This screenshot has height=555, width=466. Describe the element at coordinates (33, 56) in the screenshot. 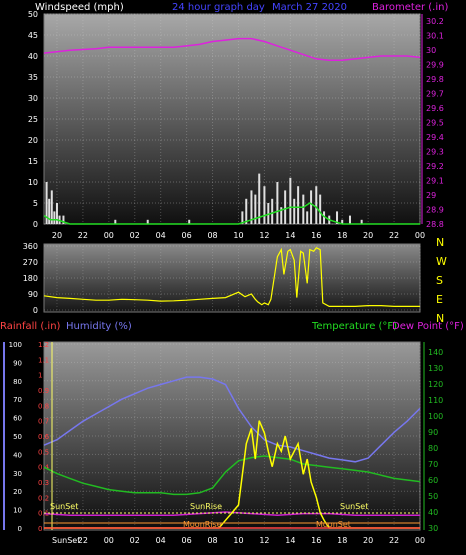

I see `wind-tick-label: 40` at that location.